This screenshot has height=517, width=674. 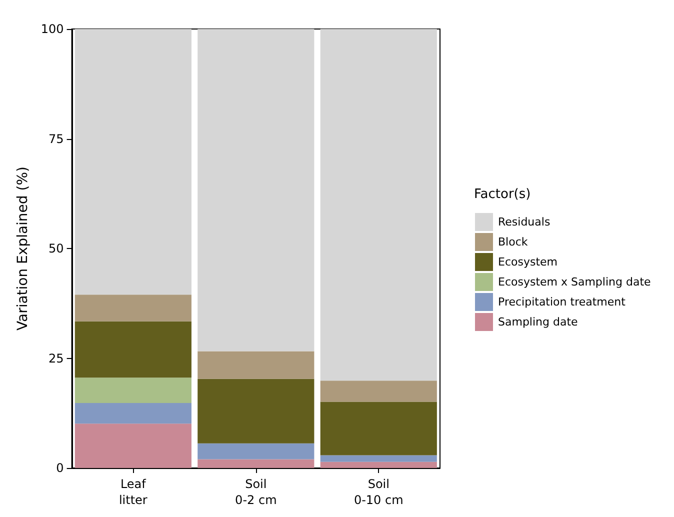 What do you see at coordinates (538, 322) in the screenshot?
I see `legend-label: Sampling date` at bounding box center [538, 322].